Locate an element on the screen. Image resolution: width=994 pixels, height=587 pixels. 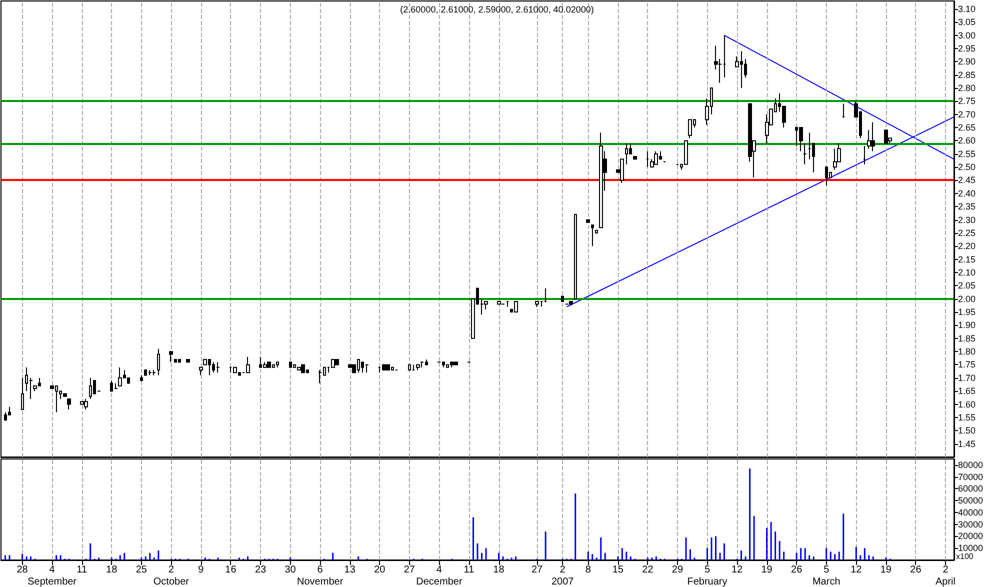
y-tick-label: 2.50 is located at coordinates (967, 167).